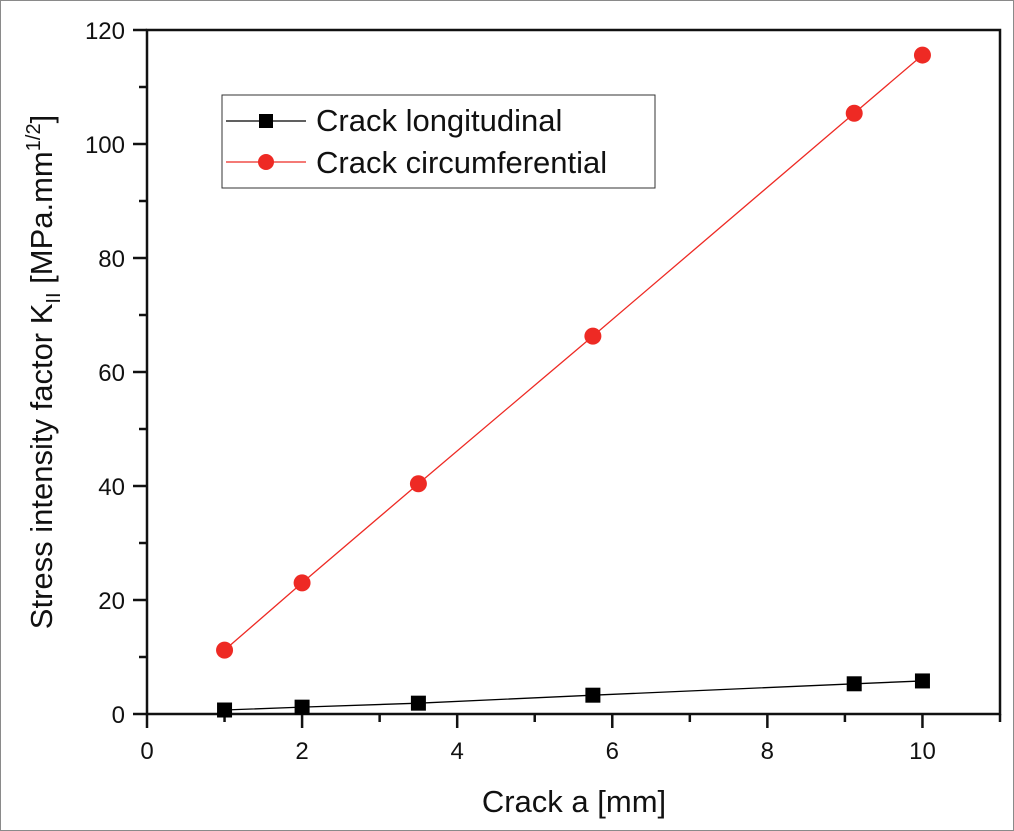 Image resolution: width=1014 pixels, height=831 pixels. I want to click on svg-text: Crack longitudinal, so click(439, 120).